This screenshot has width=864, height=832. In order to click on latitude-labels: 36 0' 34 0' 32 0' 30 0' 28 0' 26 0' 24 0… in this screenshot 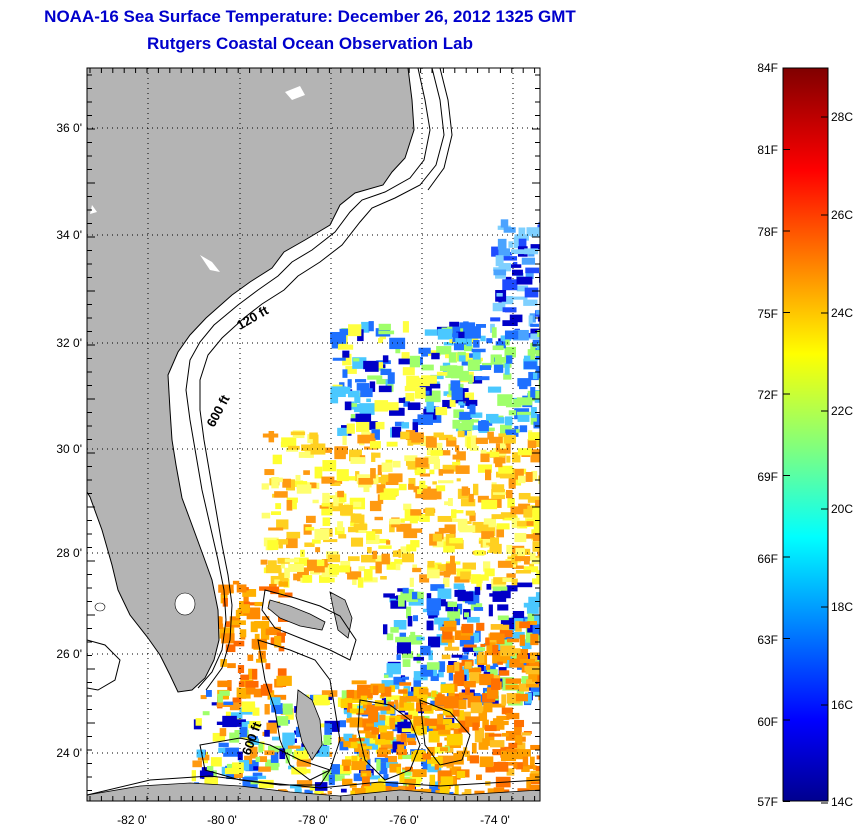, I will do `click(69, 440)`.